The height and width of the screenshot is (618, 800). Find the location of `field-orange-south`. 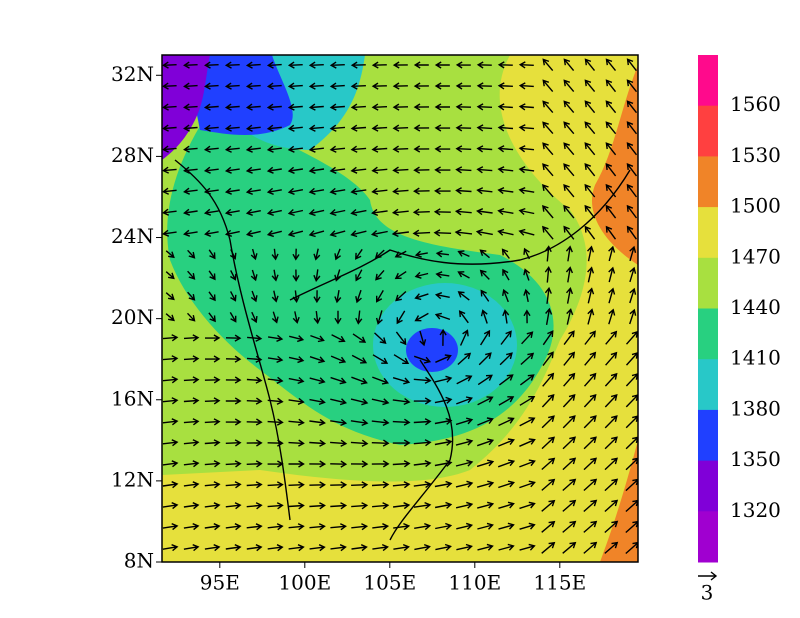

field-orange-south is located at coordinates (619, 501).